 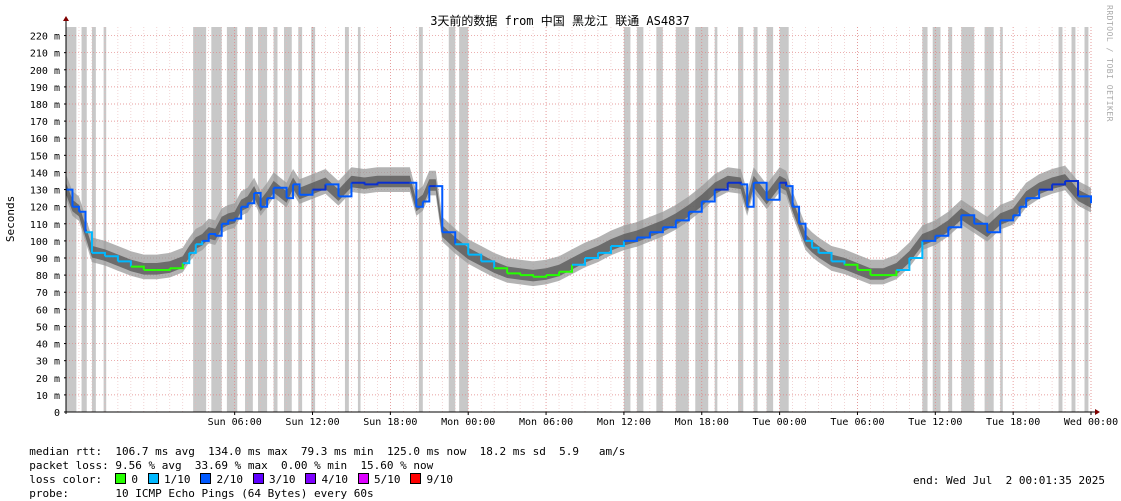 What do you see at coordinates (45, 208) in the screenshot?
I see `y-tick-label: 120 m` at bounding box center [45, 208].